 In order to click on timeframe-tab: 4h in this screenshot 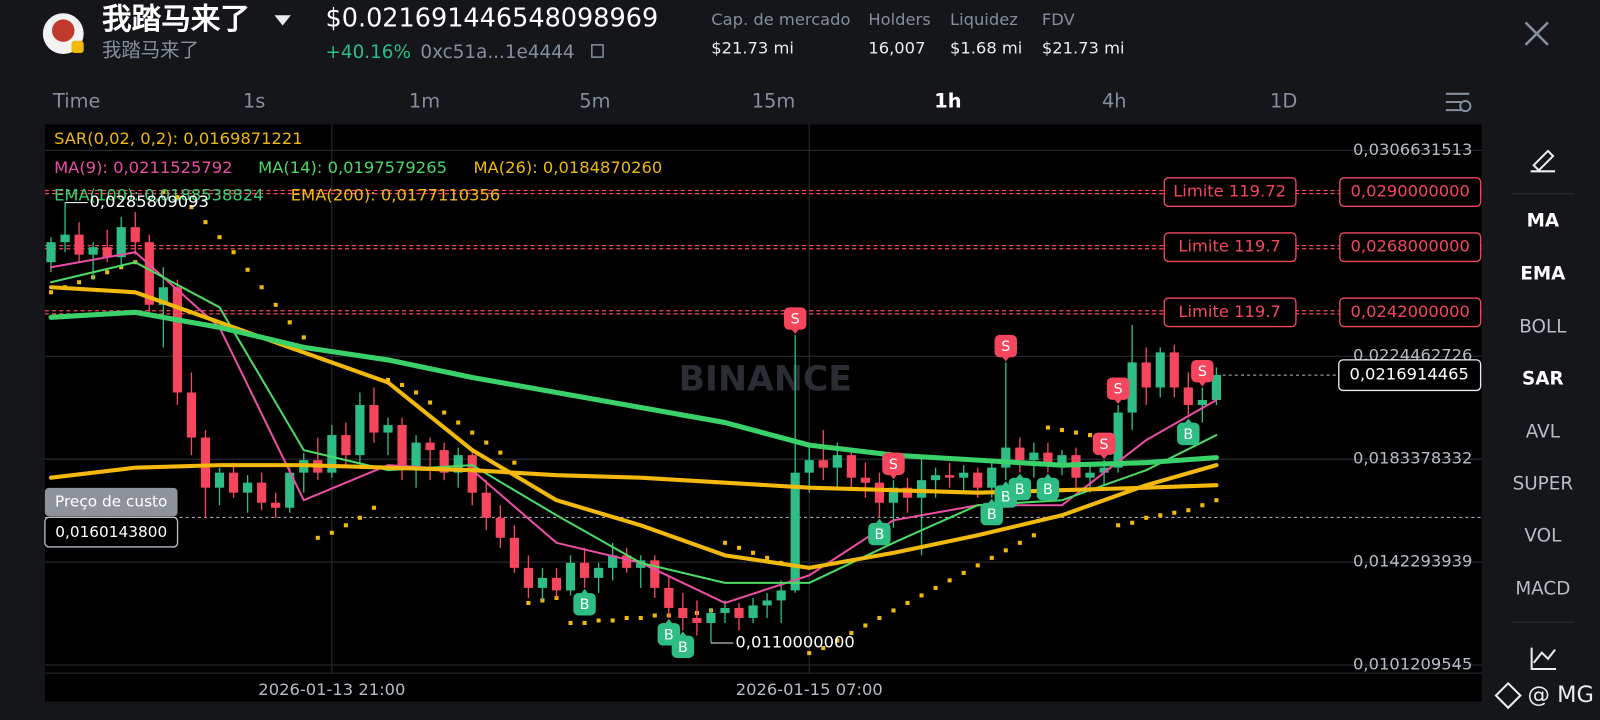, I will do `click(1114, 100)`.